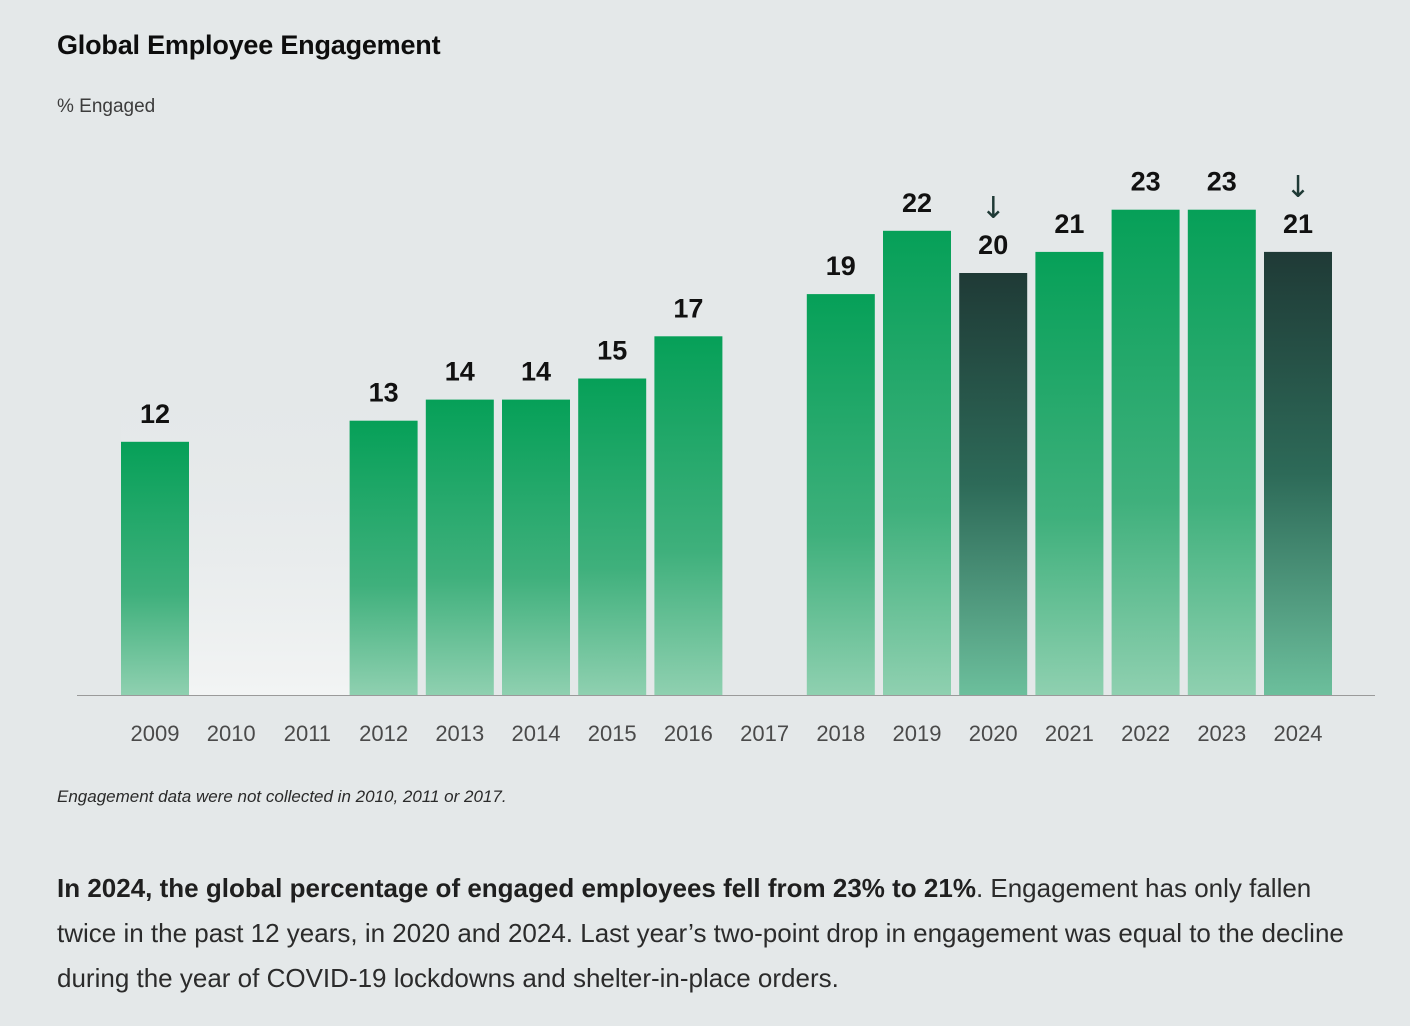  Describe the element at coordinates (460, 372) in the screenshot. I see `data-label-2013: 14` at that location.